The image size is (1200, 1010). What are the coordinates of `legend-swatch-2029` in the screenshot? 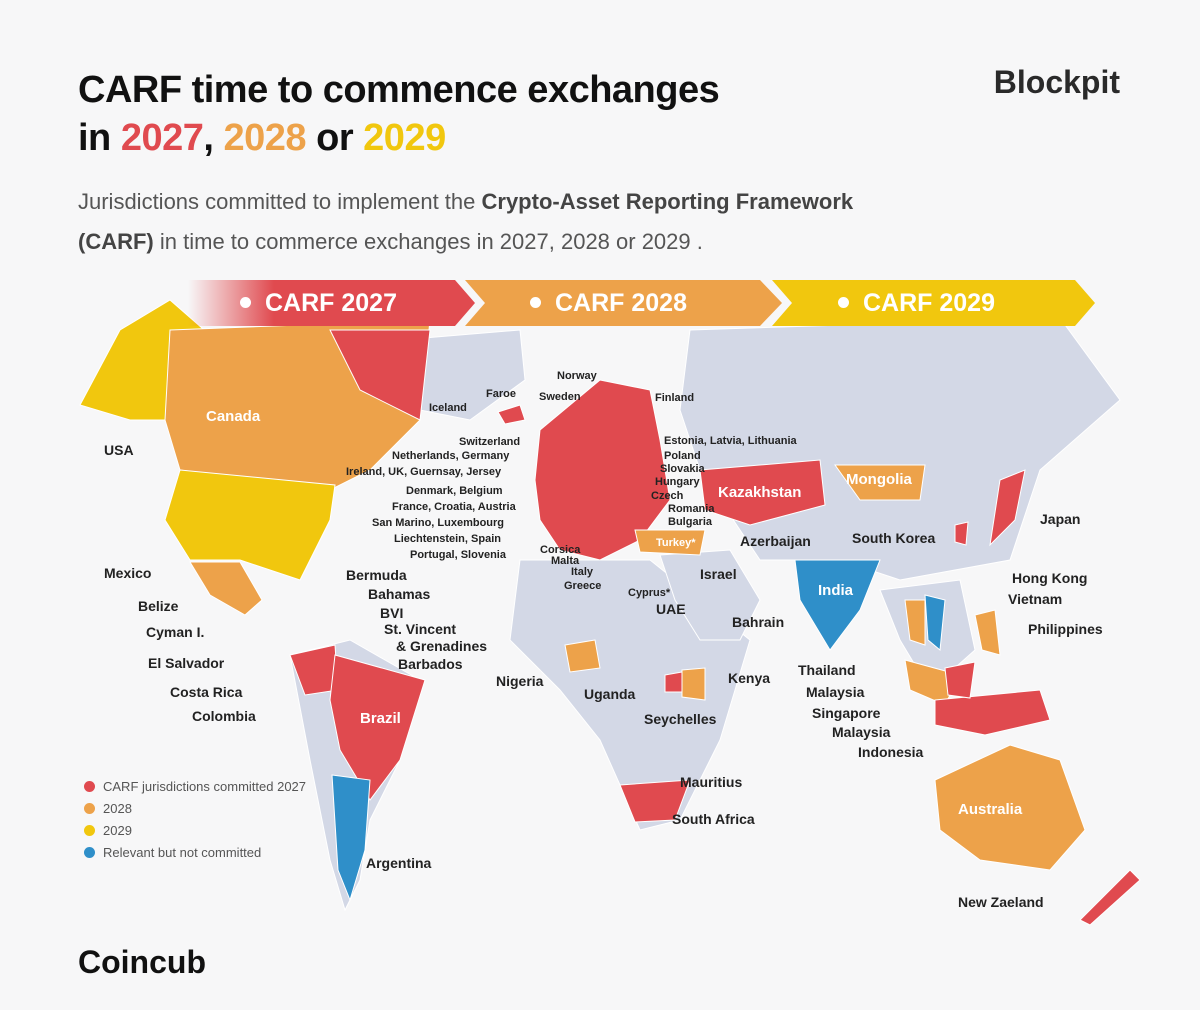 It's located at (89, 830).